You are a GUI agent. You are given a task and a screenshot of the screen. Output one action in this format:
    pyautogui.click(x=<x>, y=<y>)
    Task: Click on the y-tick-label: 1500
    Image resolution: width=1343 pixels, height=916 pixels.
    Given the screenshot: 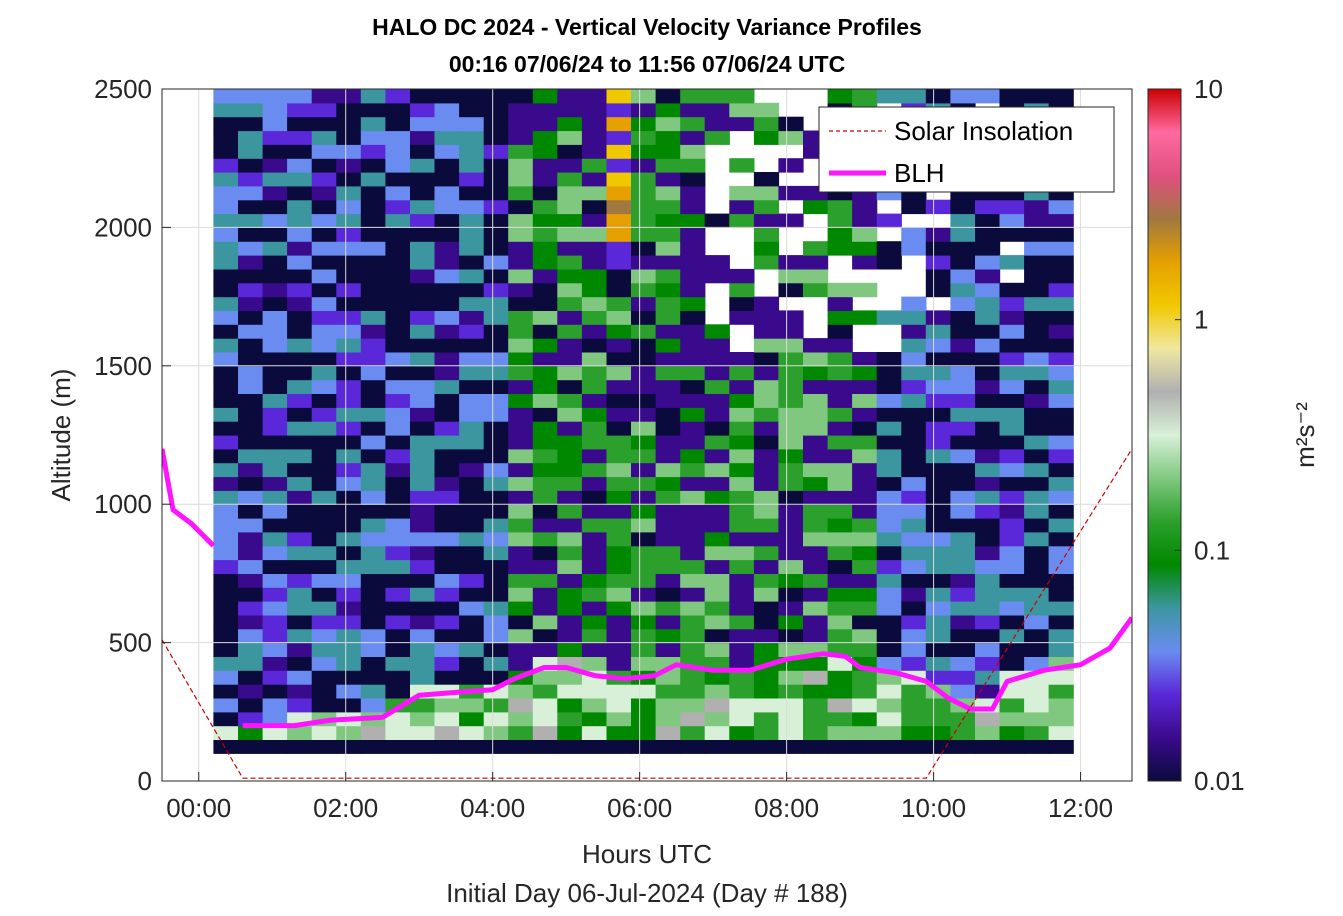 What is the action you would take?
    pyautogui.click(x=123, y=366)
    